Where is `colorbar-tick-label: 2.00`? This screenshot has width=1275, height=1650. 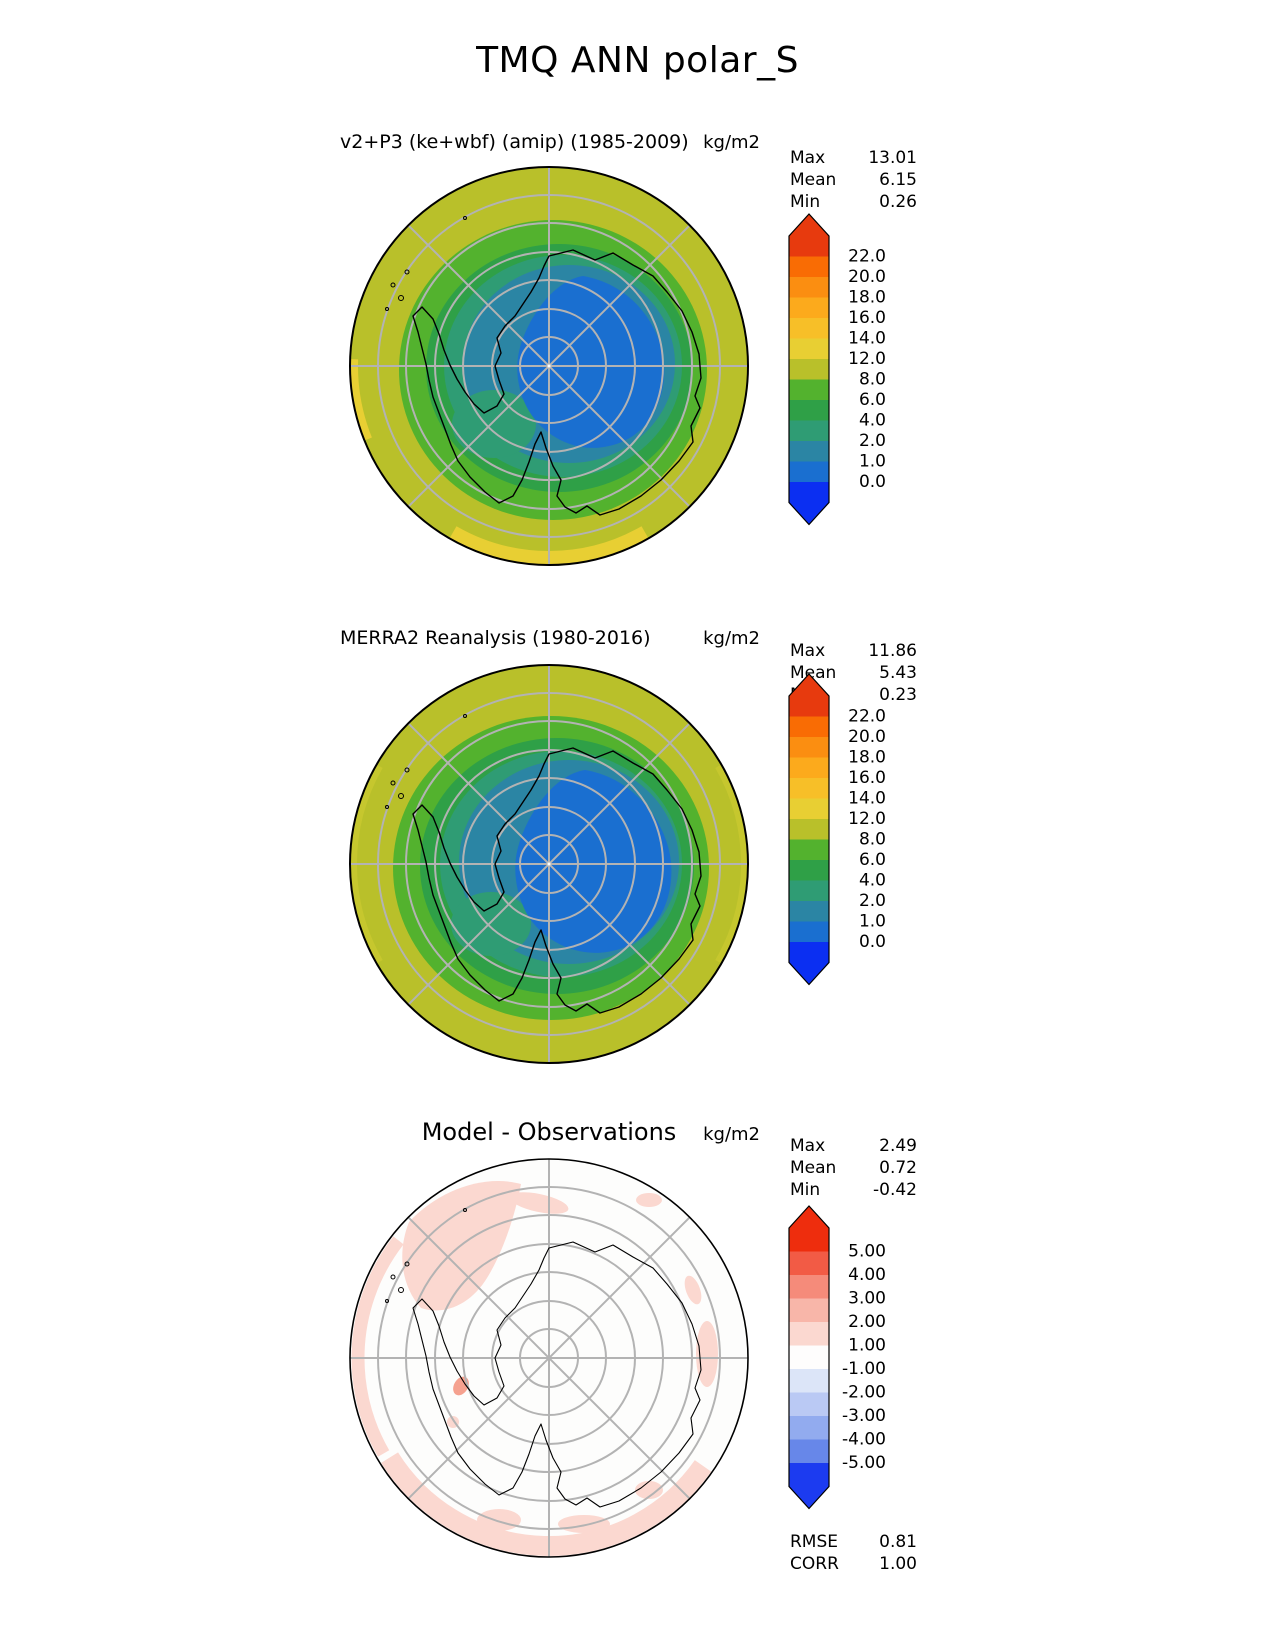 colorbar-tick-label: 2.00 is located at coordinates (867, 1322).